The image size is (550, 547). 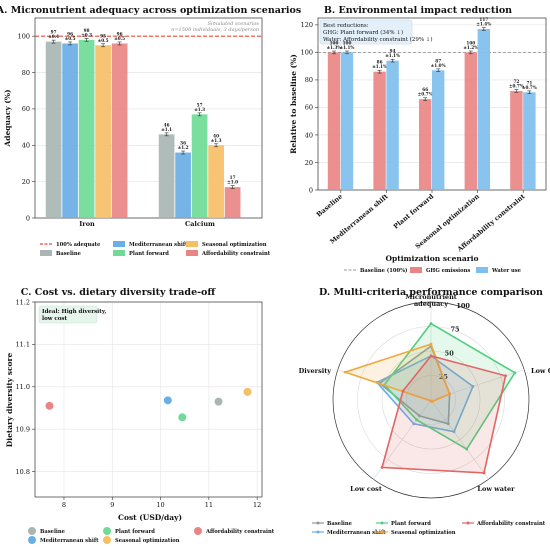 I want to click on panel-b-title: B. Environmental impact reduction, so click(x=418, y=10).